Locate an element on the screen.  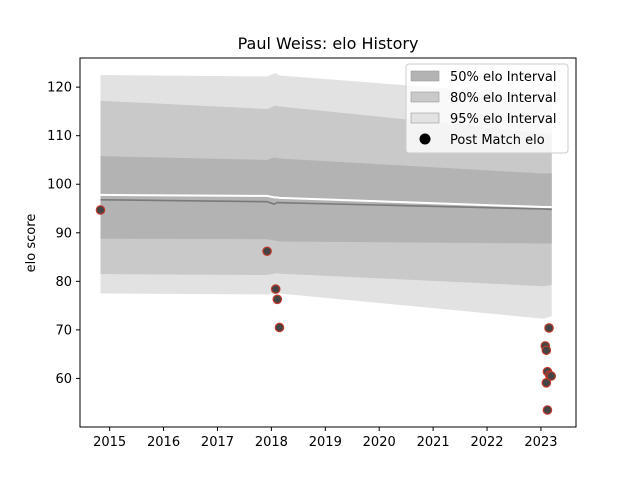
y-tick-label: 90 is located at coordinates (63, 233).